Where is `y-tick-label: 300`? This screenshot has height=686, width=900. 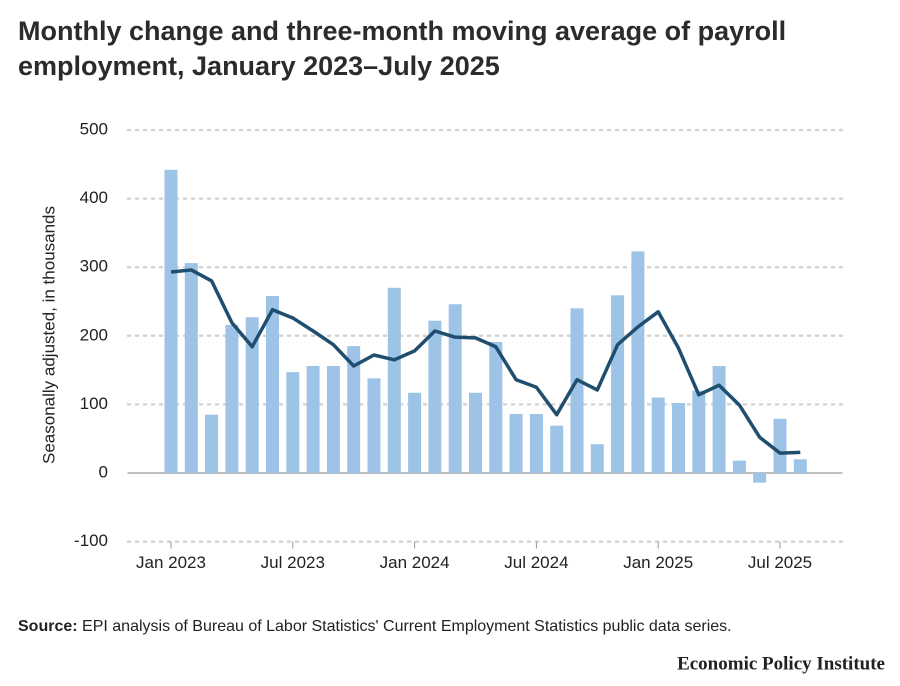
y-tick-label: 300 is located at coordinates (94, 266).